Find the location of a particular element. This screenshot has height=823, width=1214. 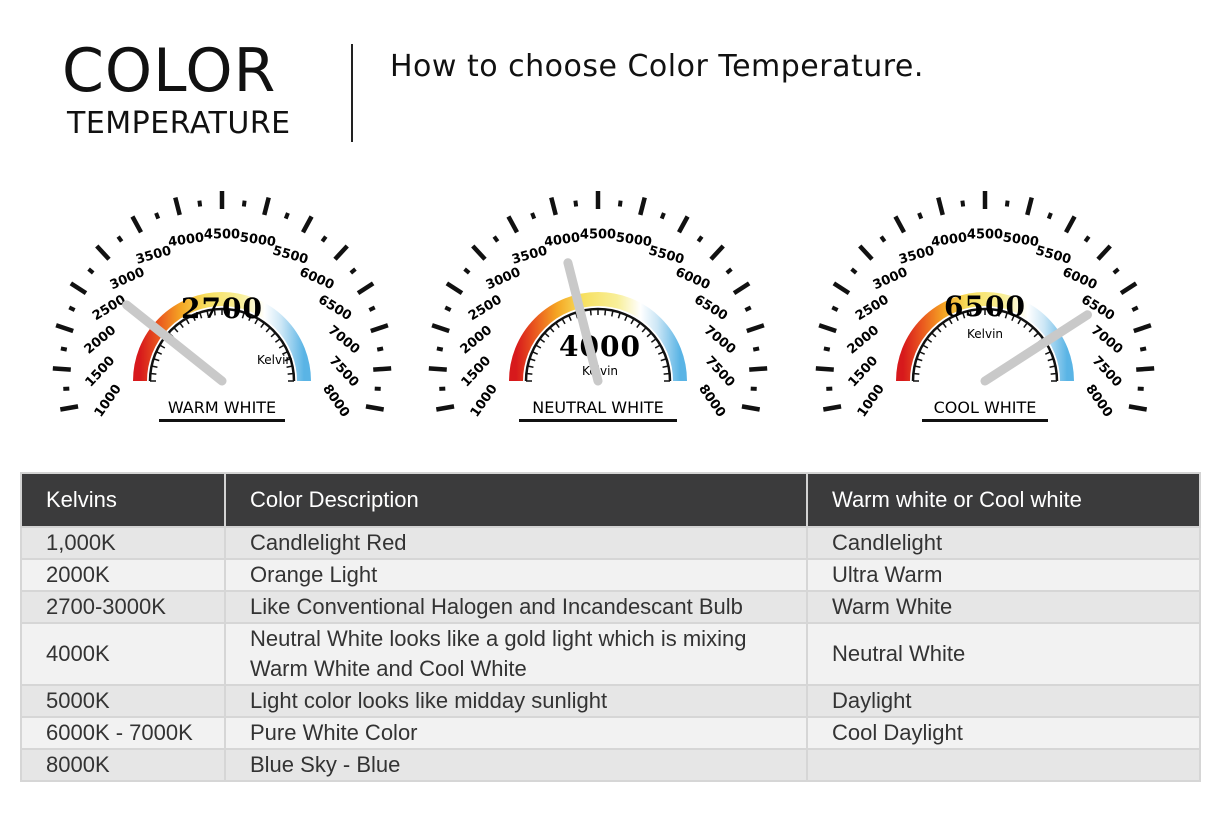

scale-label: 6500 is located at coordinates (334, 308).